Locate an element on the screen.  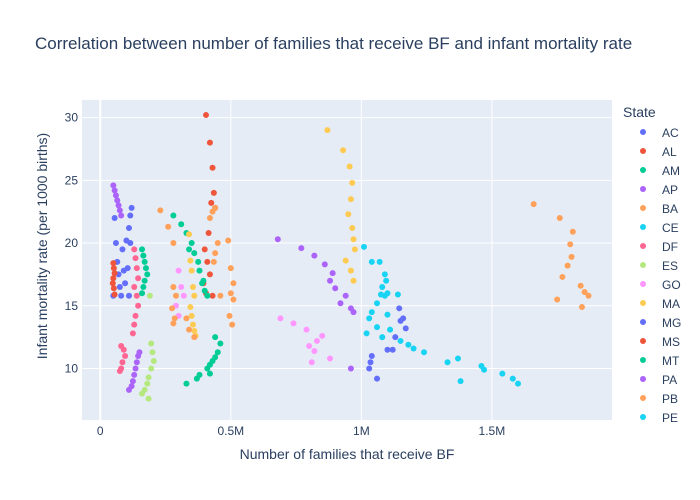
legend-item-ma: MA is located at coordinates (660, 304).